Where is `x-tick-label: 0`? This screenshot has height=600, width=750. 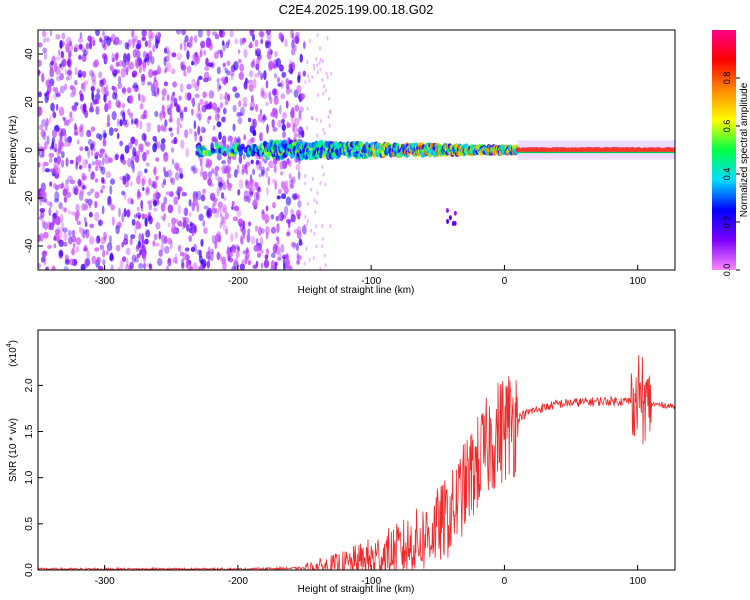
x-tick-label: 0 is located at coordinates (505, 581).